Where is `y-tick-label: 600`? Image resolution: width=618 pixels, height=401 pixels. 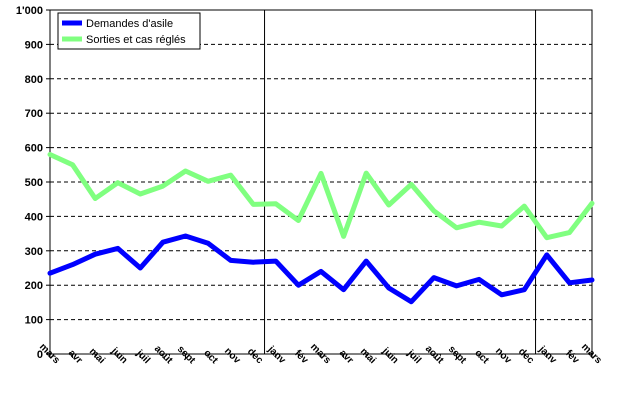
y-tick-label: 600 is located at coordinates (34, 149).